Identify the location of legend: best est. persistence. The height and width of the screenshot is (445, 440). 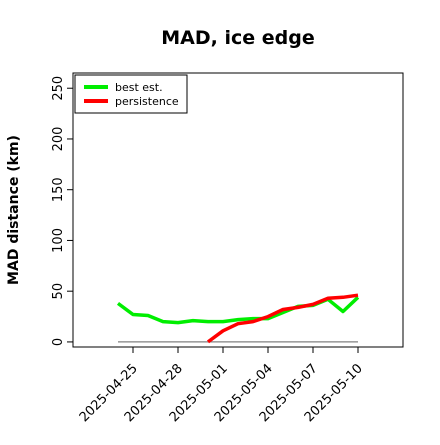
(131, 94).